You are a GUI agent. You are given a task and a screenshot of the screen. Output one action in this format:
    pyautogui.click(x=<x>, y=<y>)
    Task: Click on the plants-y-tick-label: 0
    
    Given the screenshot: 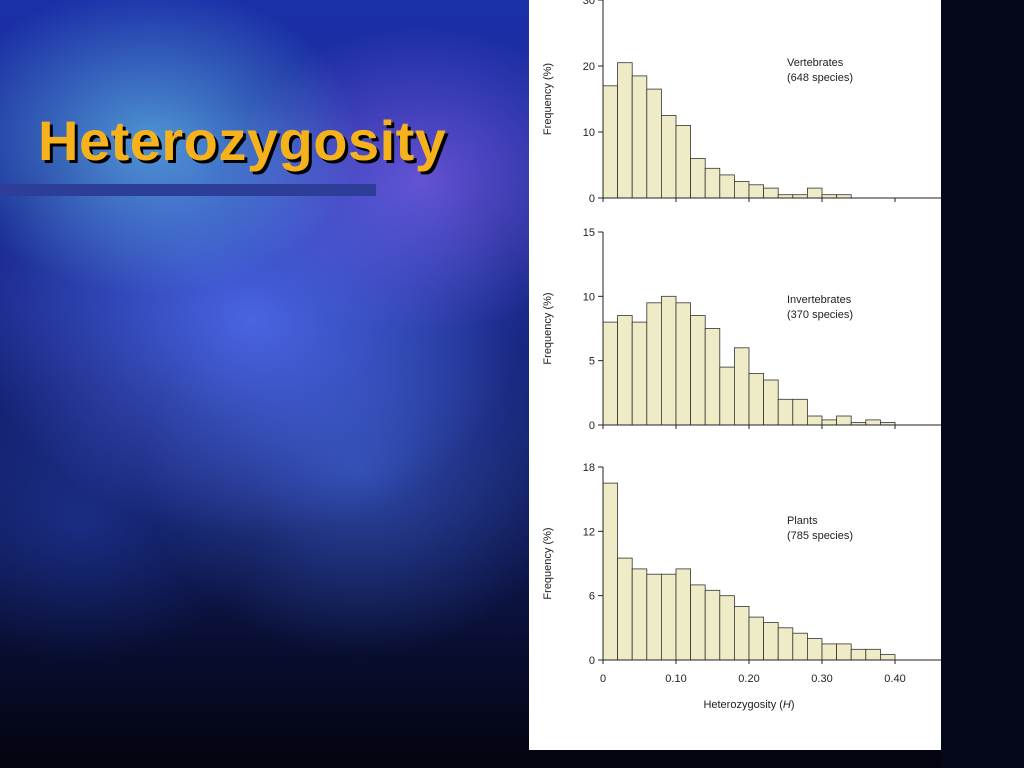 What is the action you would take?
    pyautogui.click(x=592, y=661)
    